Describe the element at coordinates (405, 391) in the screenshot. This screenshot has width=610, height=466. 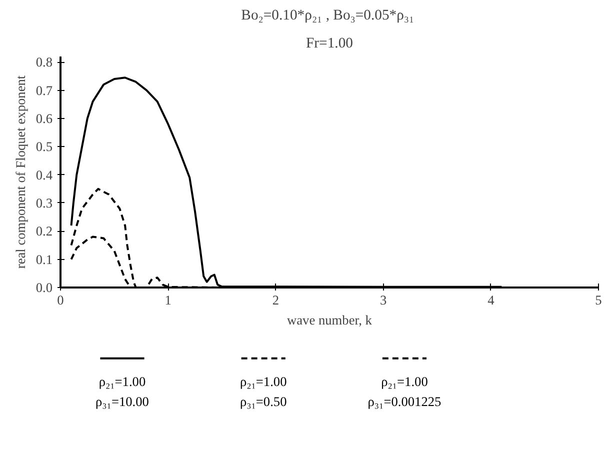
I see `legend-label: ρ₂₁=1.00 ρ₃₁=0.001225` at that location.